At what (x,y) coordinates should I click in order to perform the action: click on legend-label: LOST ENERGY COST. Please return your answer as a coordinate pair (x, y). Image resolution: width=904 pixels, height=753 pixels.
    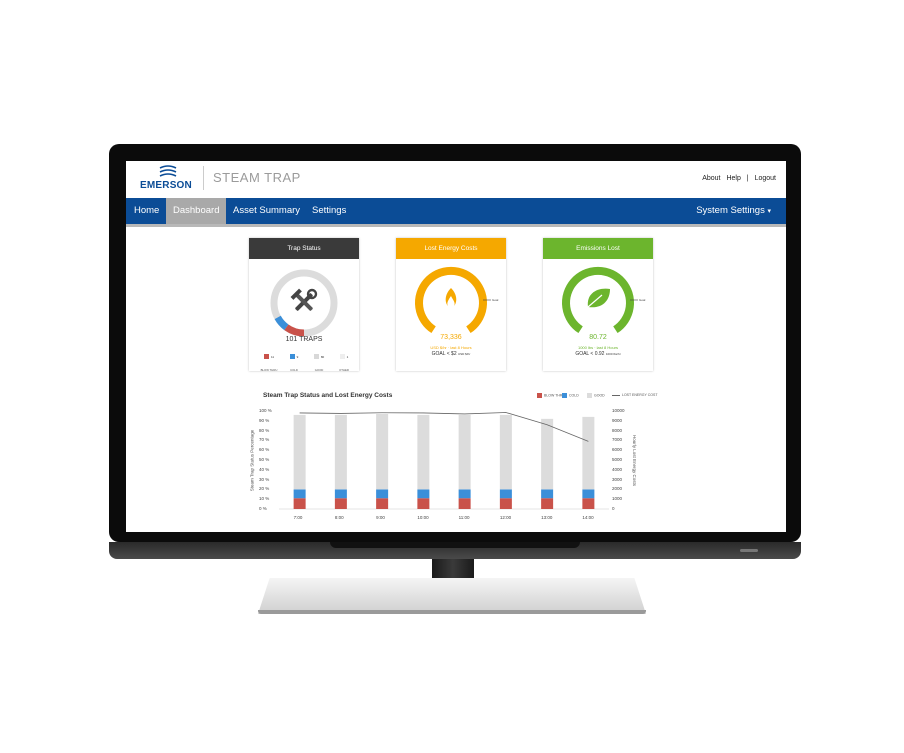
    Looking at the image, I should click on (640, 395).